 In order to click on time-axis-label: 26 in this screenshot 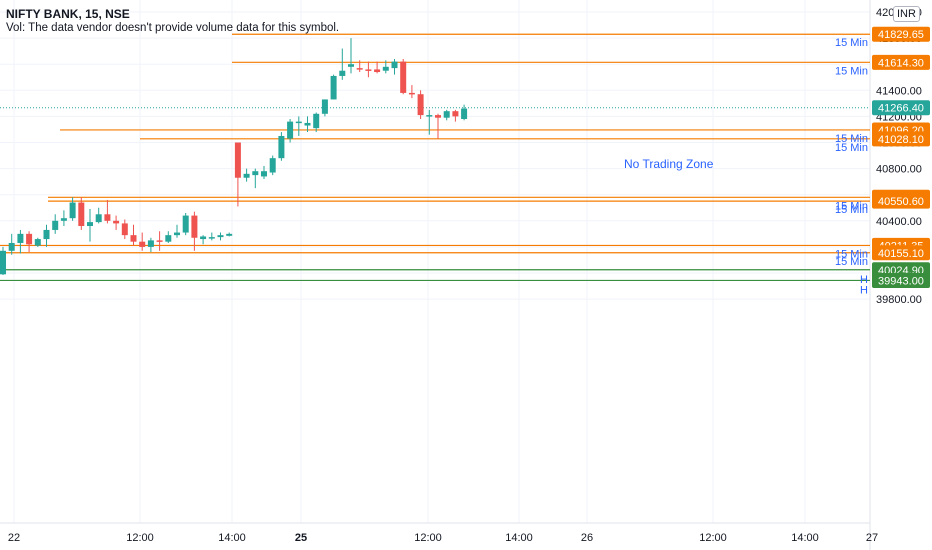, I will do `click(587, 538)`.